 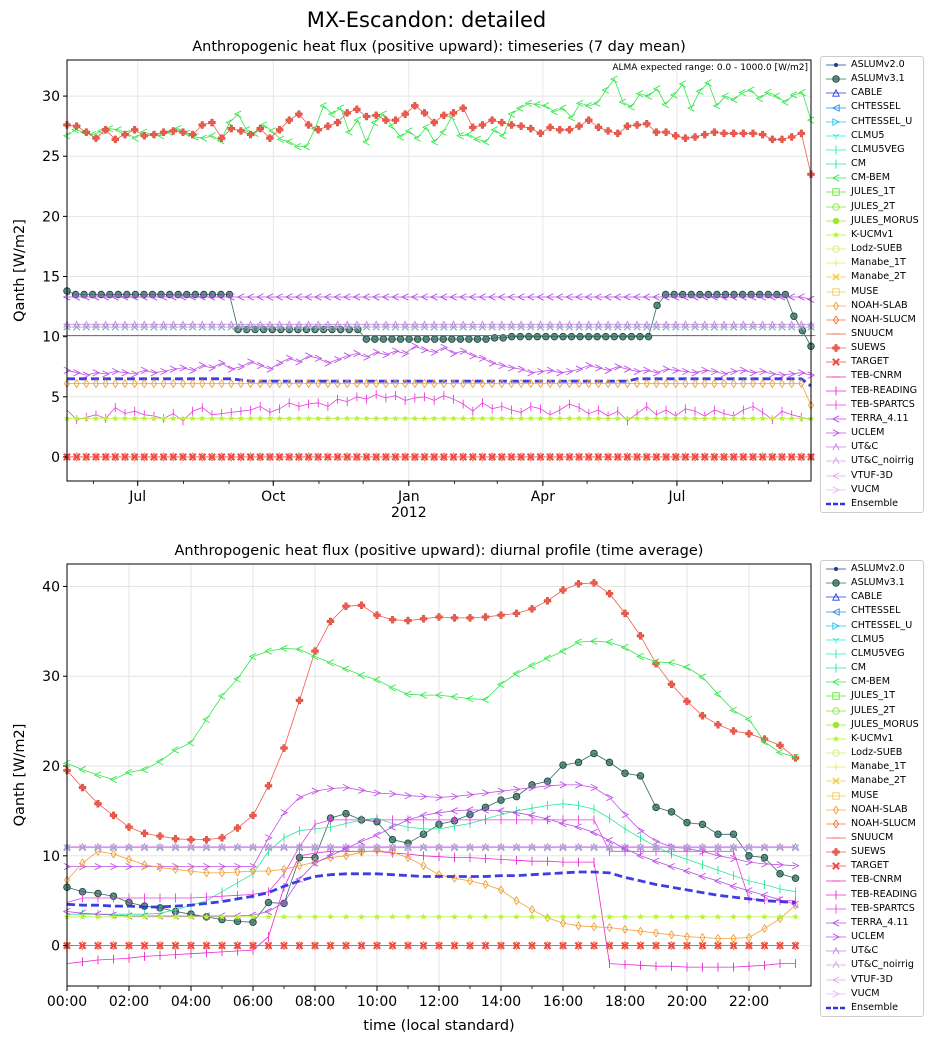 I want to click on legend-entry-suews: SUEWS, so click(x=872, y=852).